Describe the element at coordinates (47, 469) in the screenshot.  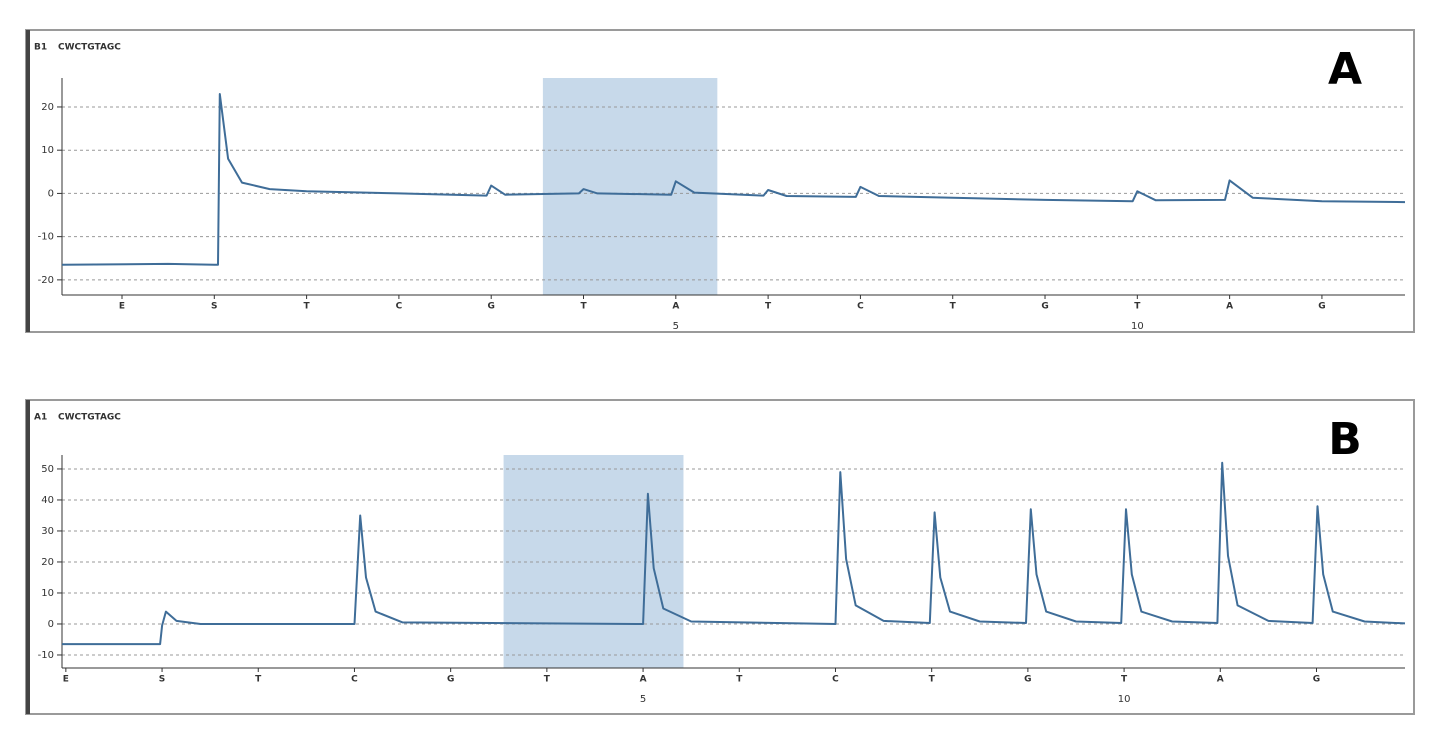
I see `y-tick-label: 50` at that location.